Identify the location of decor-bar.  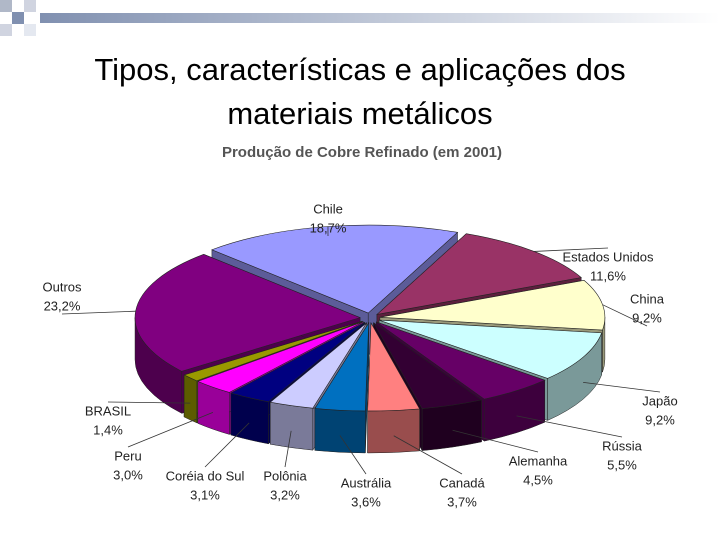
(380, 18).